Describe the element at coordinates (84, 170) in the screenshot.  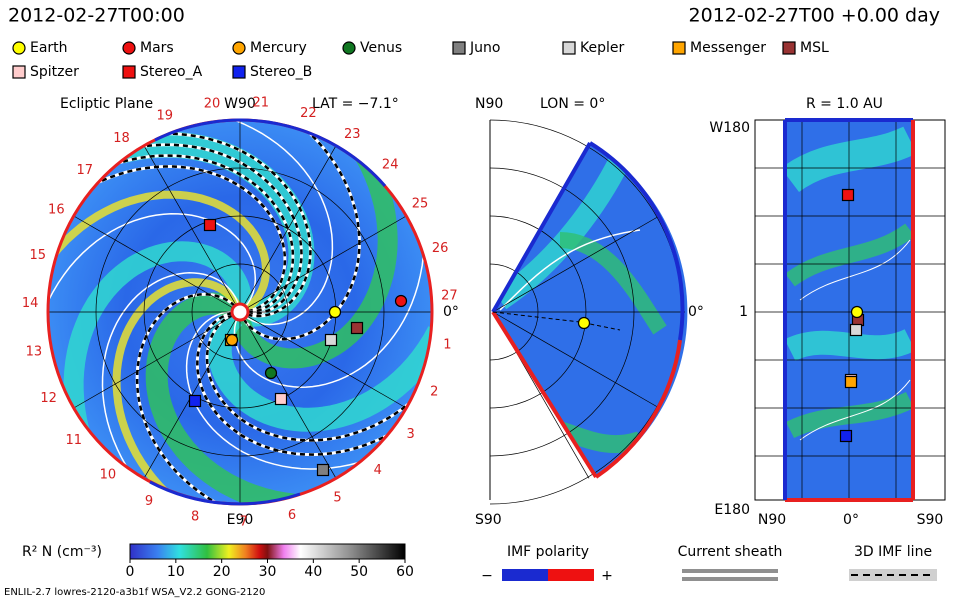
I see `day-label: 17` at that location.